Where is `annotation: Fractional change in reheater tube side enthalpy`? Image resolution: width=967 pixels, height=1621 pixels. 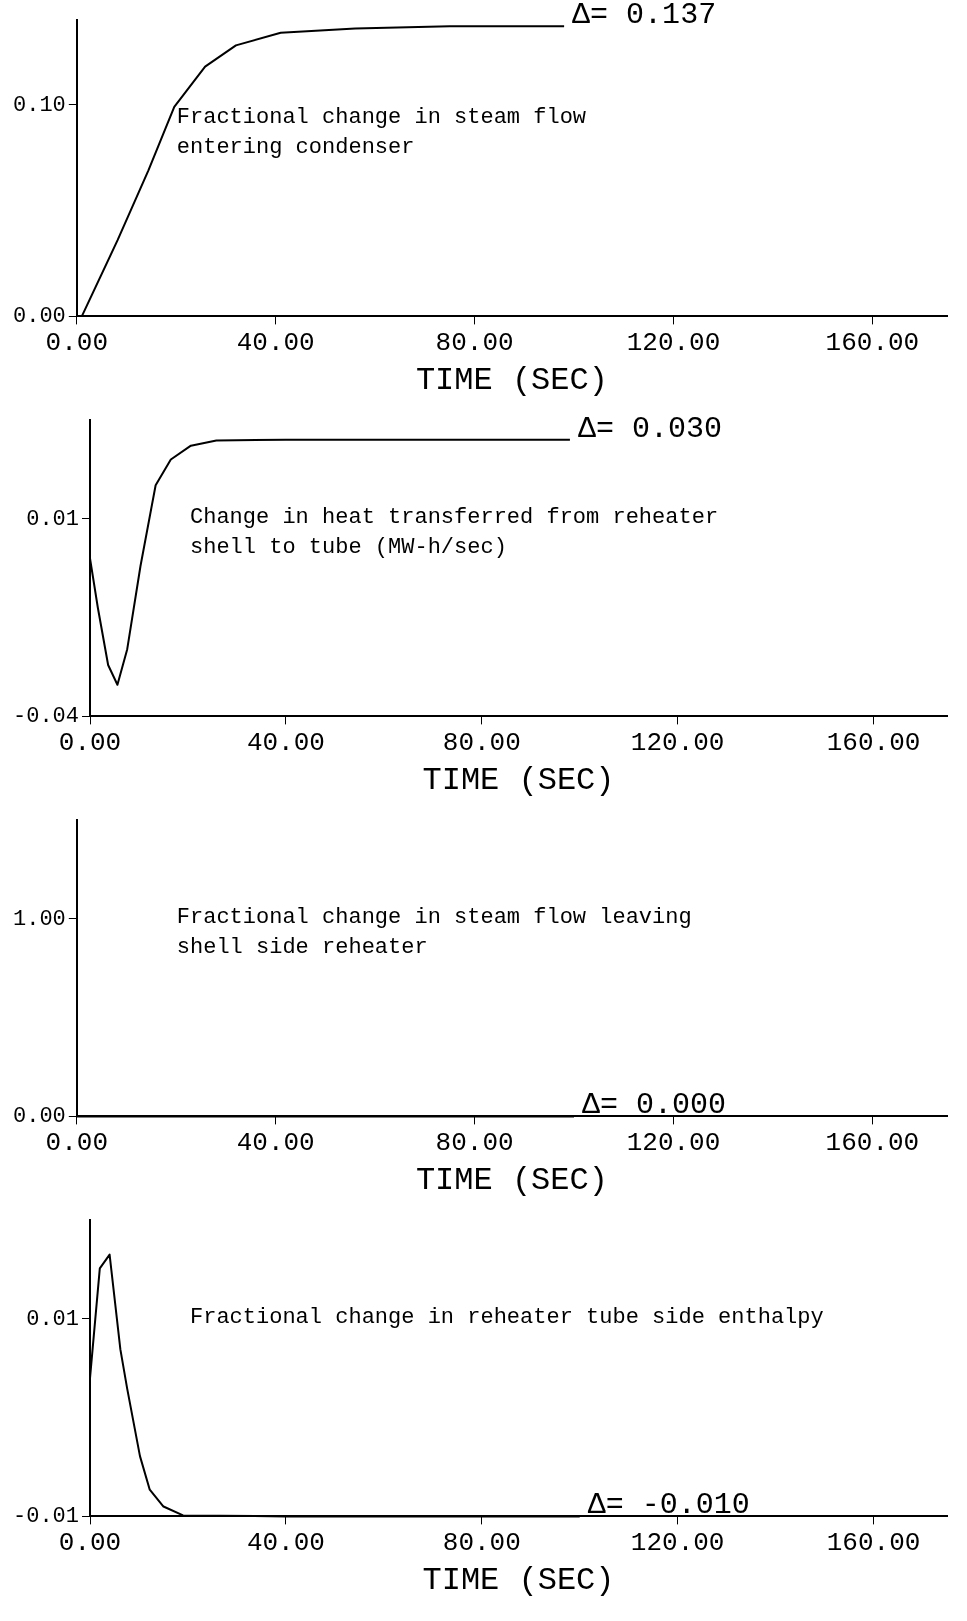
annotation: Fractional change in reheater tube side enthalpy is located at coordinates (507, 1318).